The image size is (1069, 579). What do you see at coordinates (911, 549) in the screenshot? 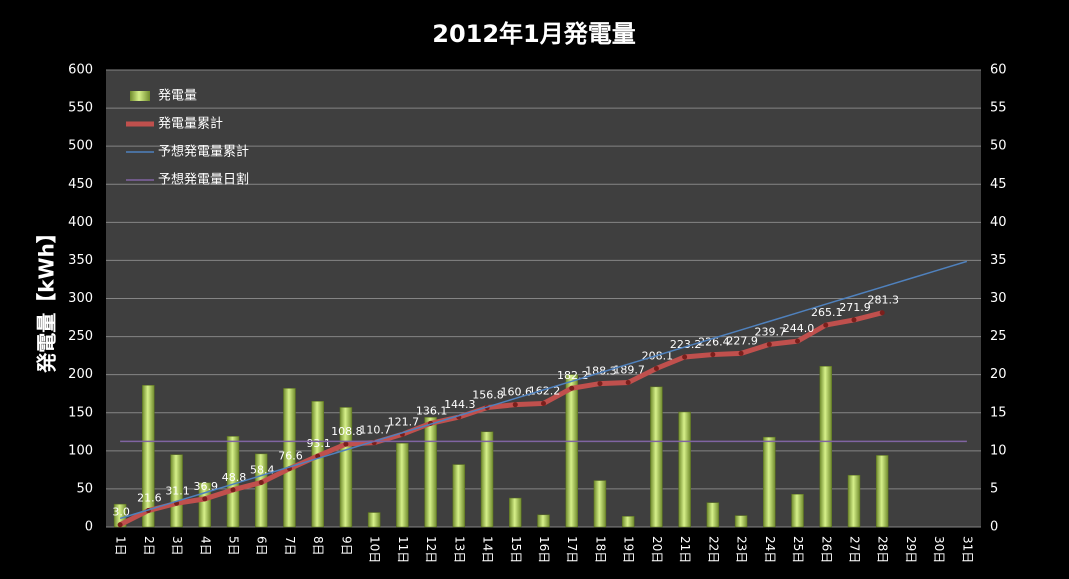
I see `x-tick-label: 29日` at bounding box center [911, 549].